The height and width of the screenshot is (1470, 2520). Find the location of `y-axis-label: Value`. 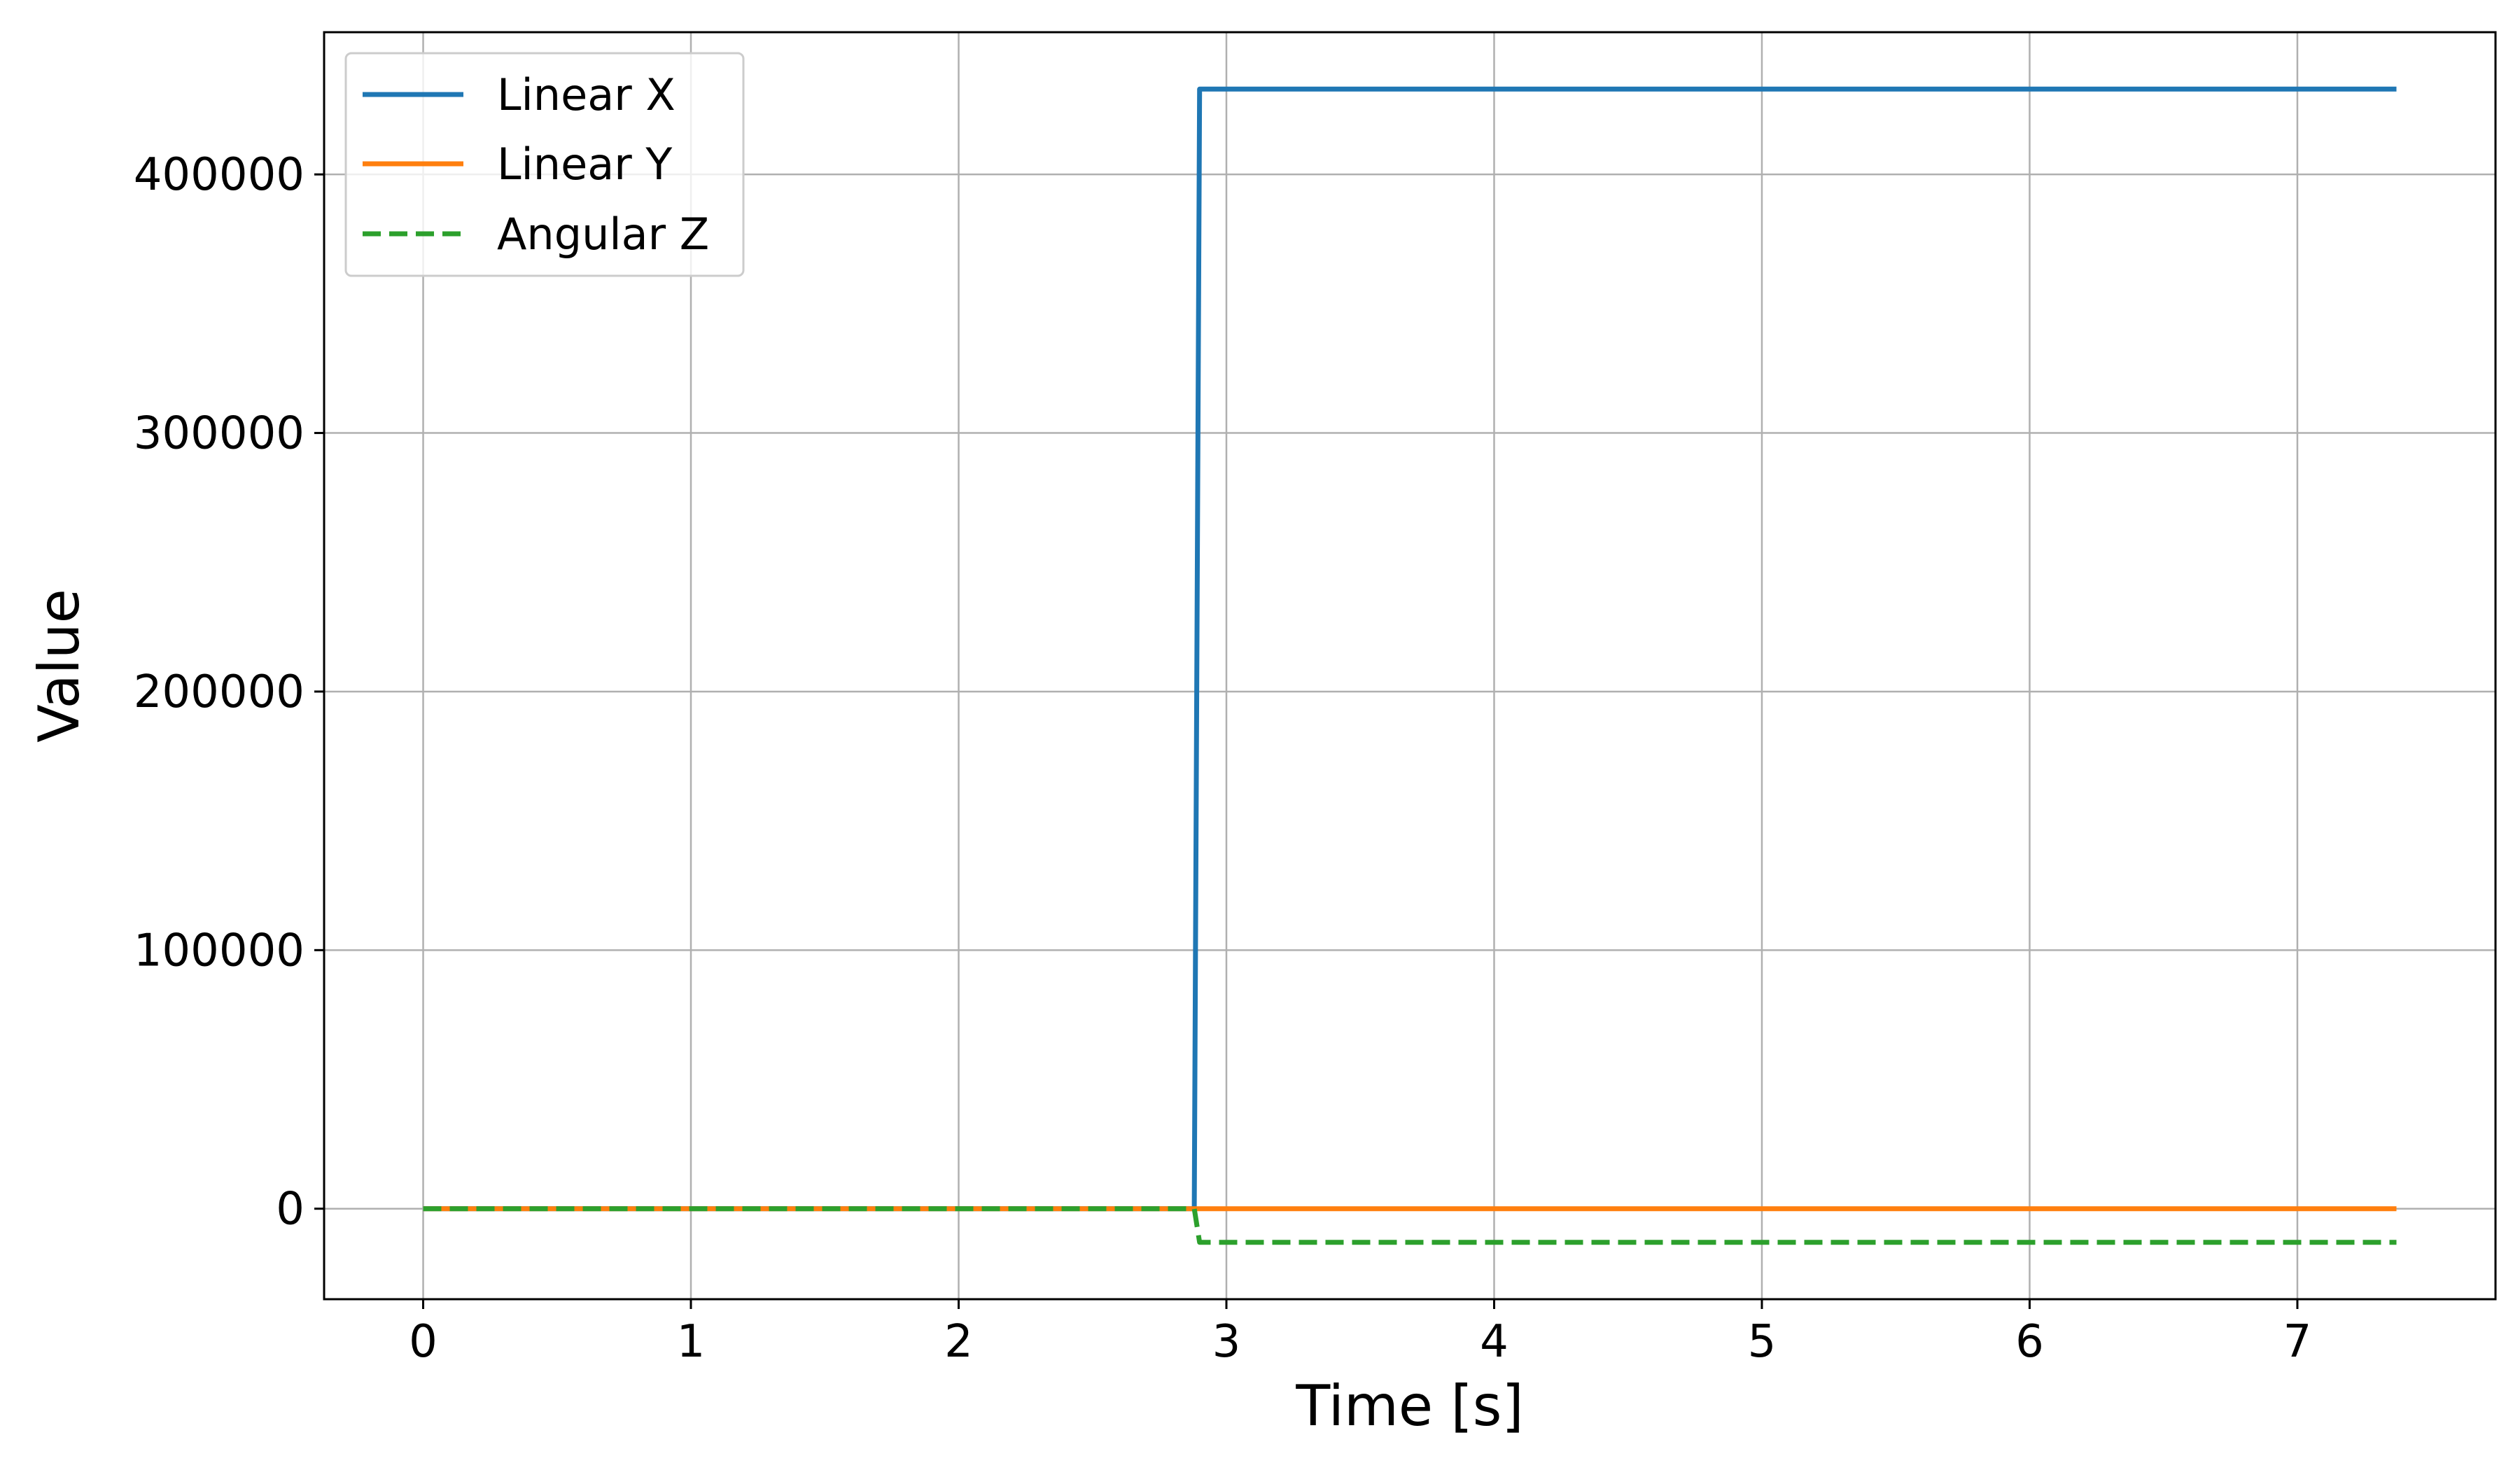

y-axis-label: Value is located at coordinates (59, 666).